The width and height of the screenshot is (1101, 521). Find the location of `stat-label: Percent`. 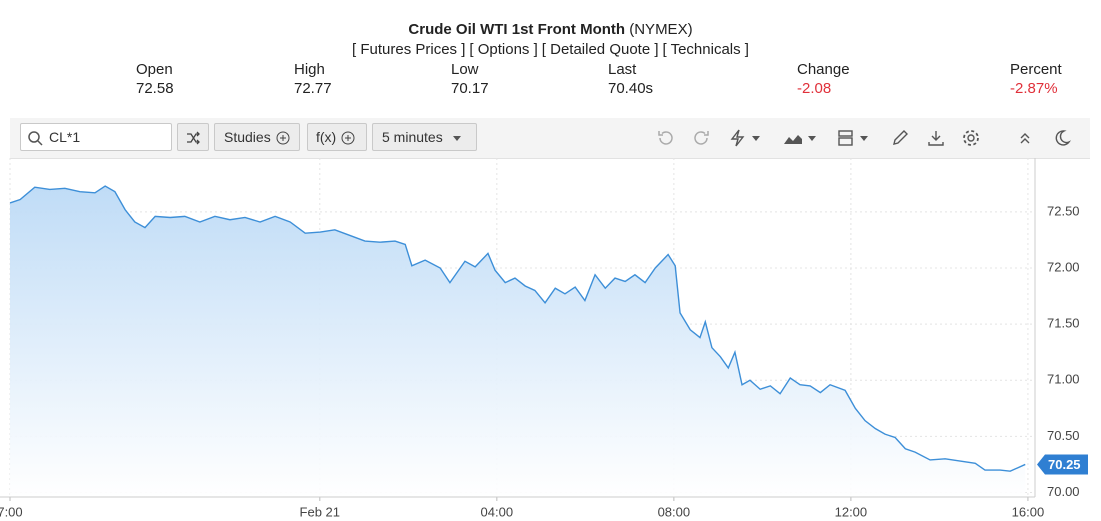

stat-label: Percent is located at coordinates (1036, 69).